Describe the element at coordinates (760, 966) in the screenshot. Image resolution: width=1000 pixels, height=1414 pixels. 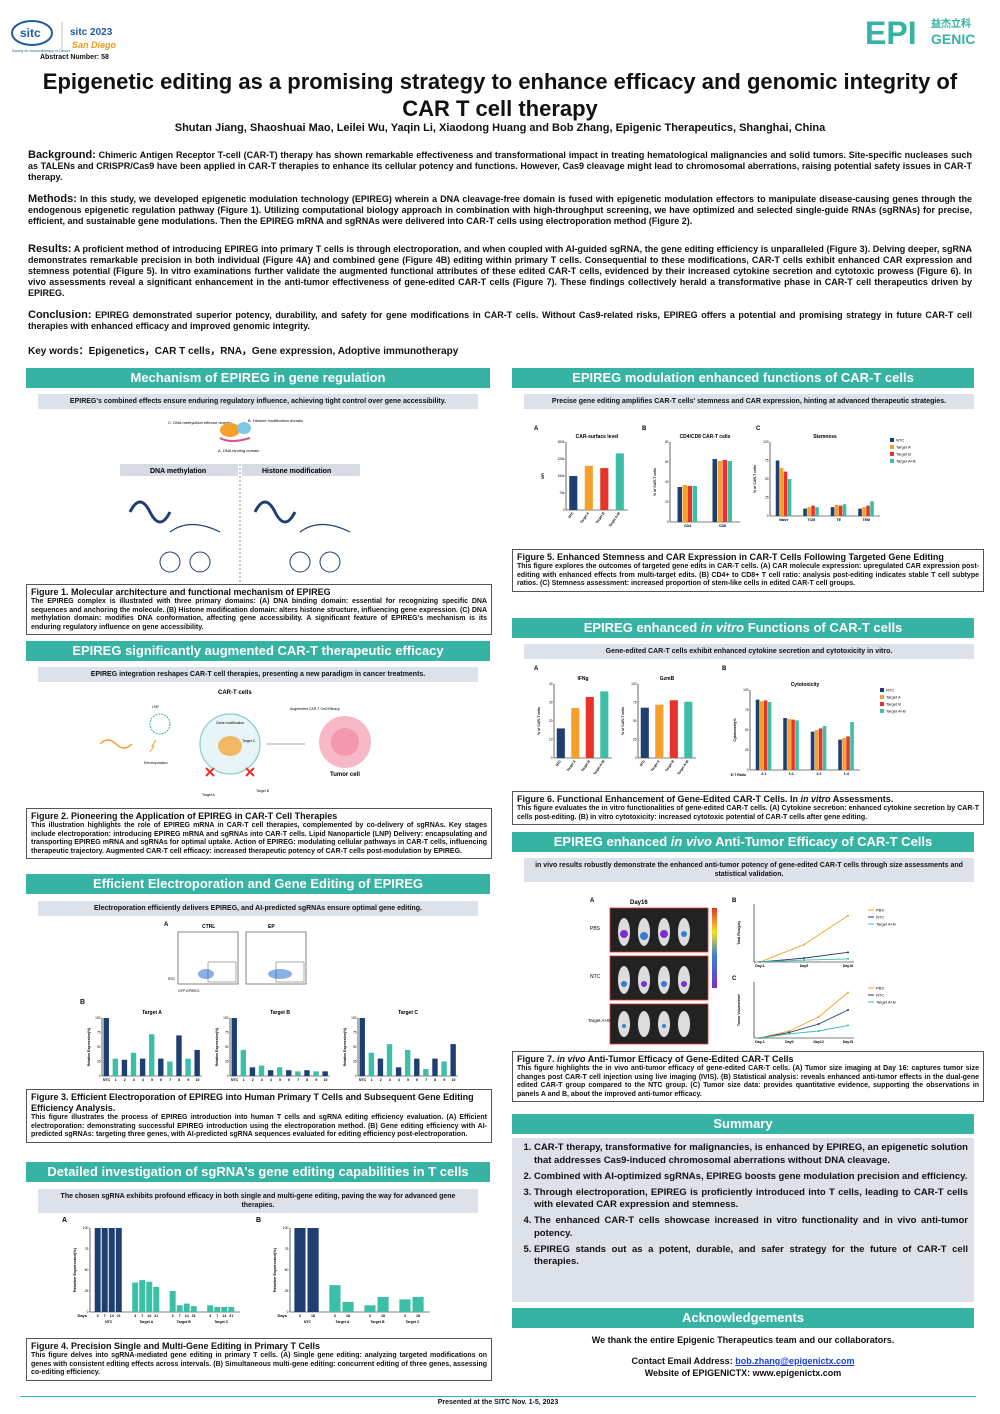
I see `x-tick-label: Day-1` at that location.